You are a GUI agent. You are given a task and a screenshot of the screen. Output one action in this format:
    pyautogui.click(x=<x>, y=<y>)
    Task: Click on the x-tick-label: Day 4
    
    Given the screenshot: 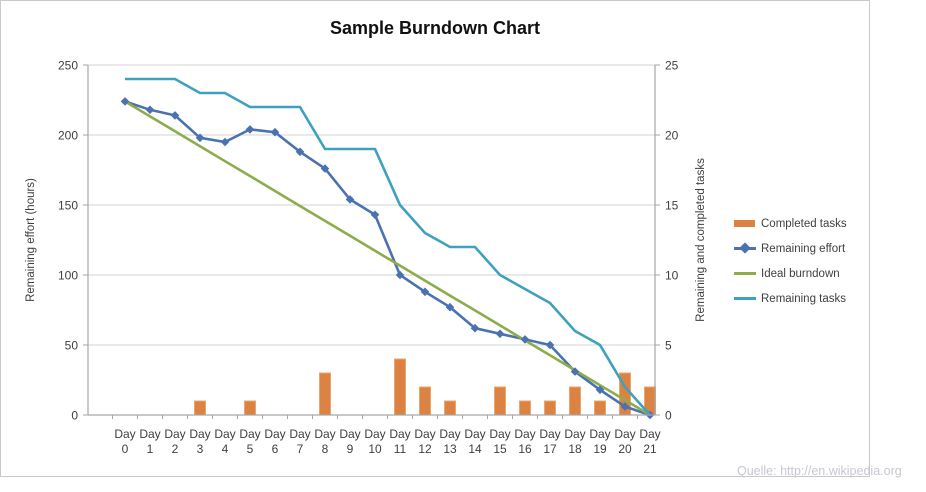 What is the action you would take?
    pyautogui.click(x=224, y=441)
    